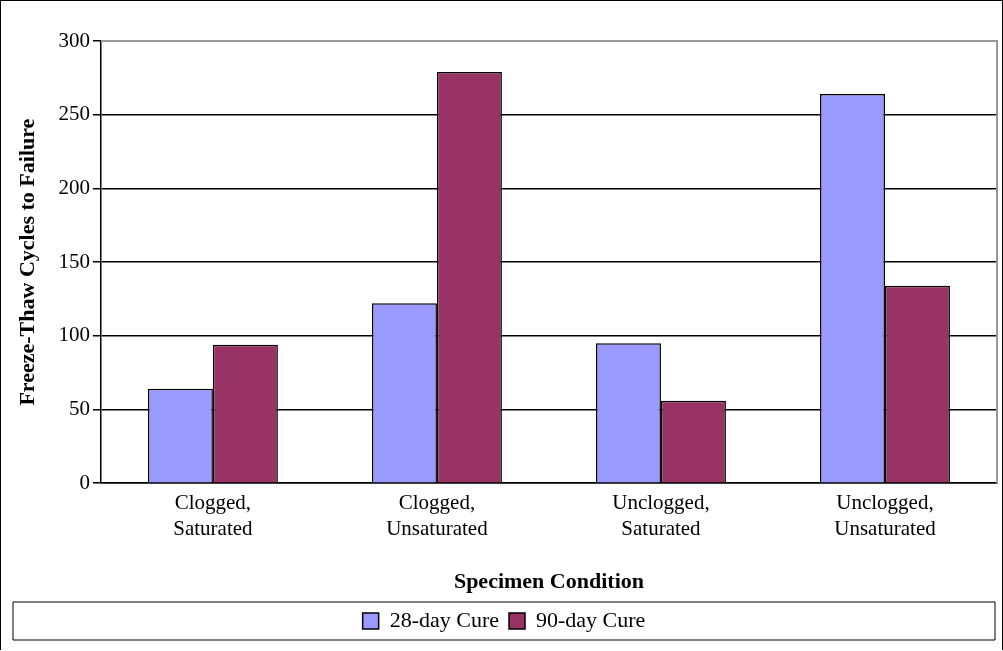 This screenshot has height=651, width=1003. What do you see at coordinates (213, 515) in the screenshot?
I see `x-tick-label: Clogged, Saturated` at bounding box center [213, 515].